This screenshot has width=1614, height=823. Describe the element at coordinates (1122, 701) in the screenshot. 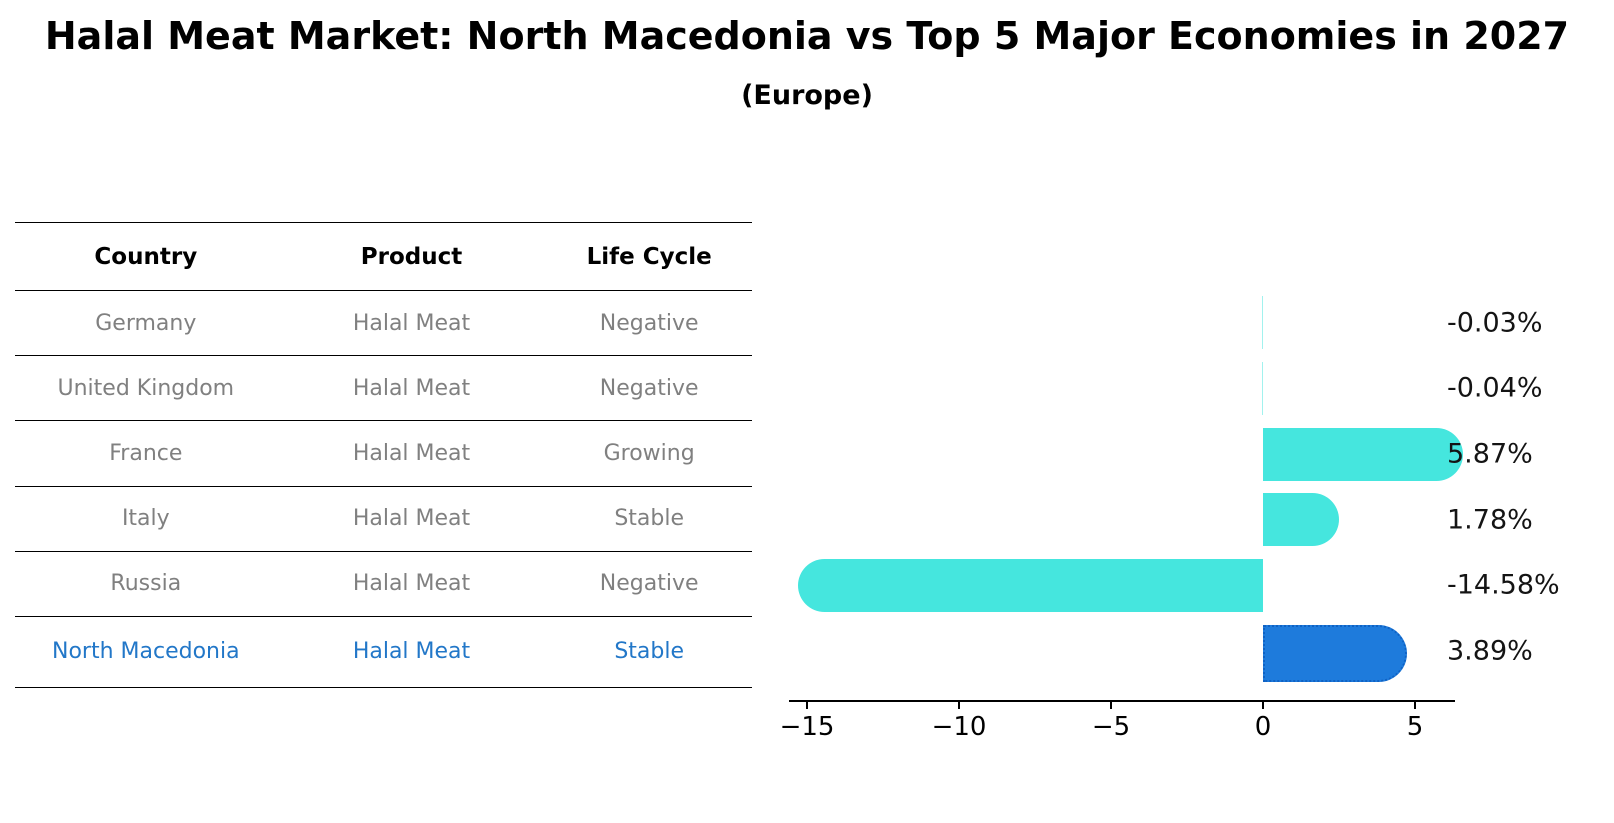

I see `x-axis-line` at that location.